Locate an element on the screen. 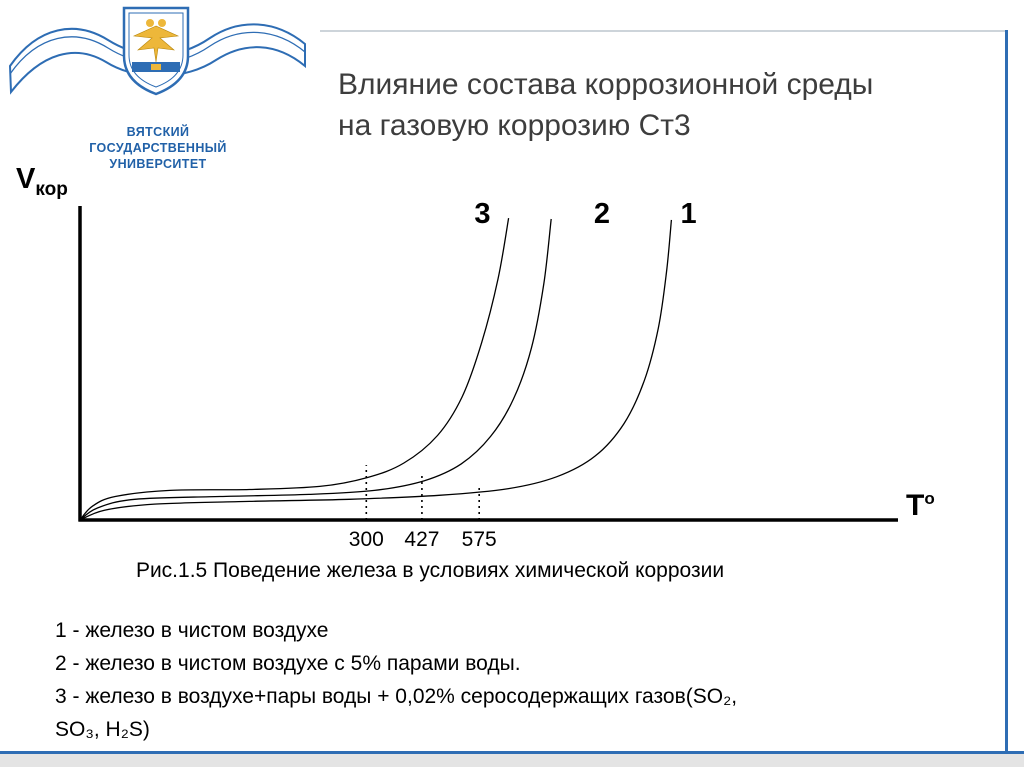 The width and height of the screenshot is (1024, 767). university-name: ВЯТСКИЙ ГОСУДАРСТВЕННЫЙ УНИВЕРСИТЕТ is located at coordinates (158, 148).